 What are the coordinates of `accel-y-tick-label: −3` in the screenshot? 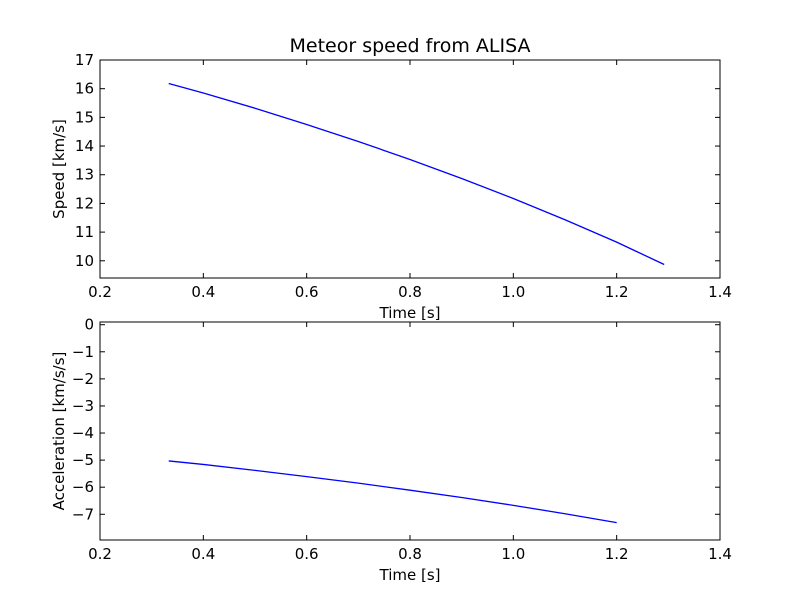 It's located at (83, 406).